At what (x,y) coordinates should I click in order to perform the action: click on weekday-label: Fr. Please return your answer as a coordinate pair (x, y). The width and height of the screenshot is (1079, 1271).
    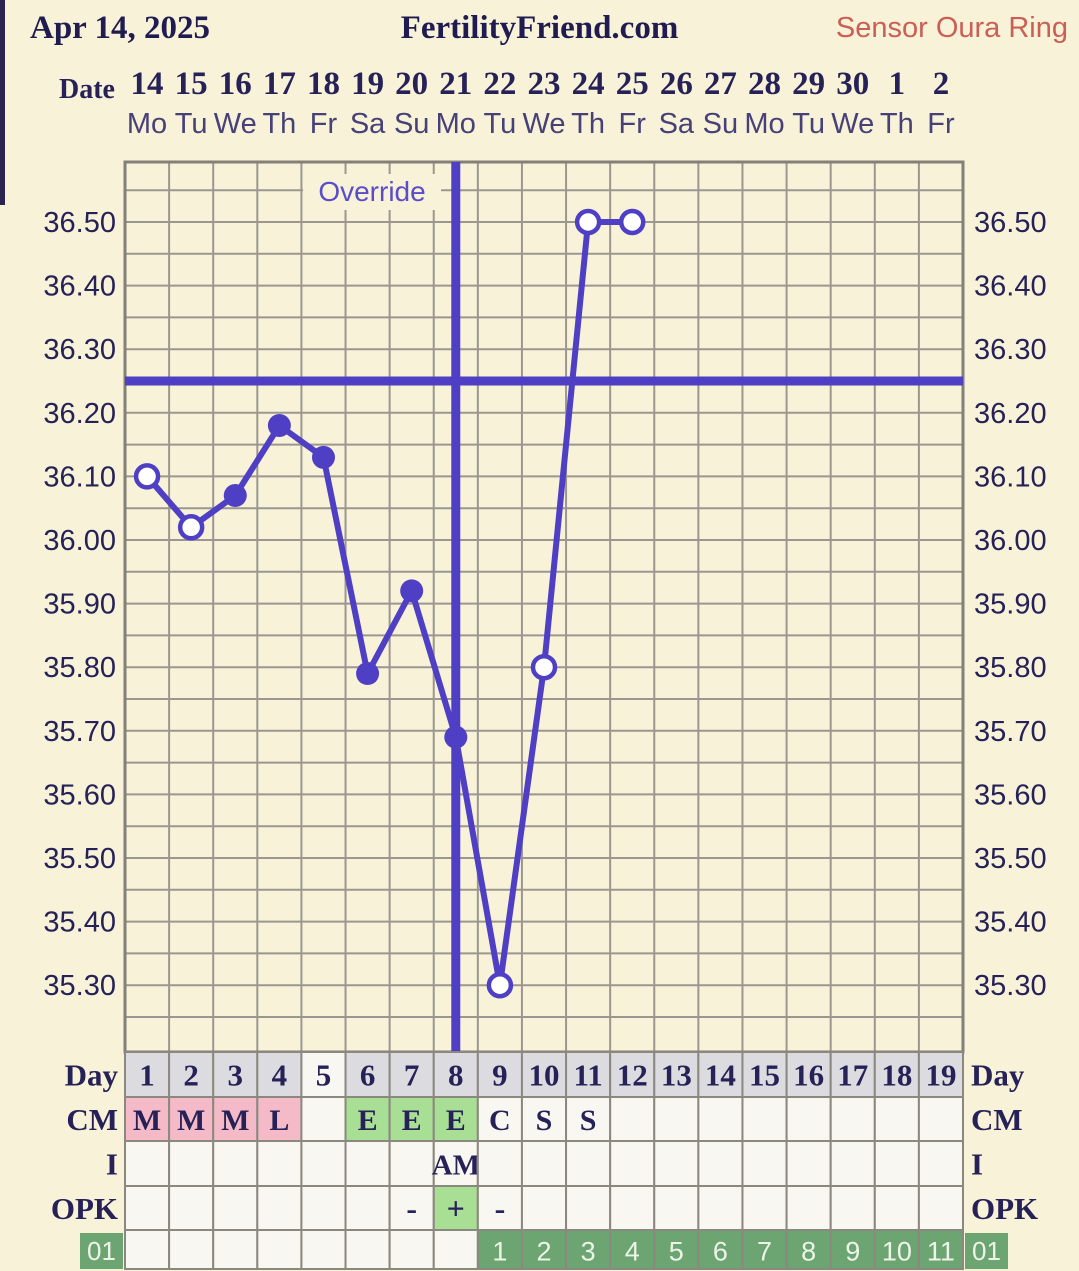
    Looking at the image, I should click on (633, 124).